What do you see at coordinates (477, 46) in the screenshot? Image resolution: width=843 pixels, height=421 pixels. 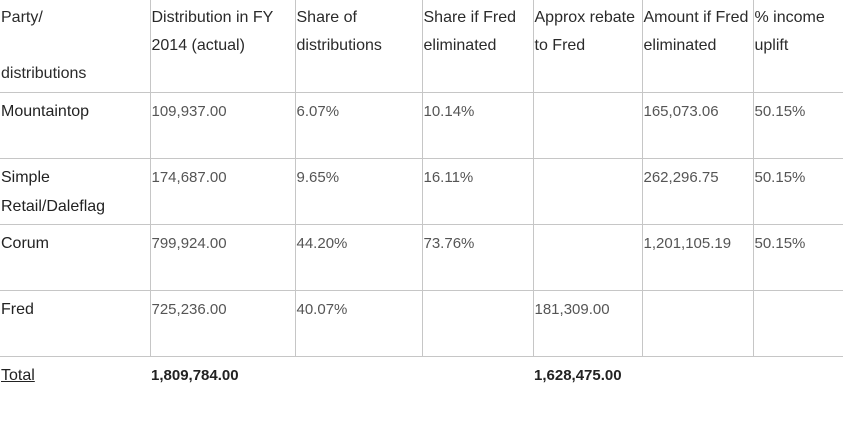 I see `header-share-if-fred-eliminated: Share if Fred eliminated` at bounding box center [477, 46].